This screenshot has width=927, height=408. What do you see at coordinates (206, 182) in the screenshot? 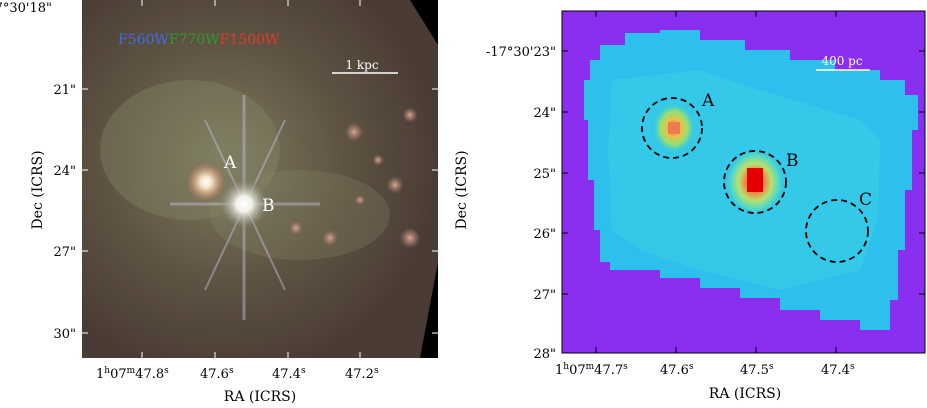
I see `source-a-glow` at bounding box center [206, 182].